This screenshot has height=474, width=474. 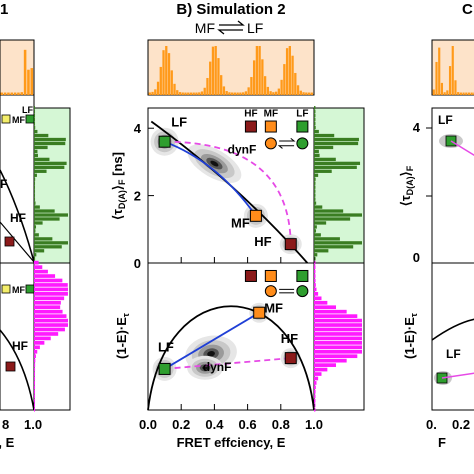 I want to click on svg-text: (1-E)·Eτ, so click(x=122, y=336).